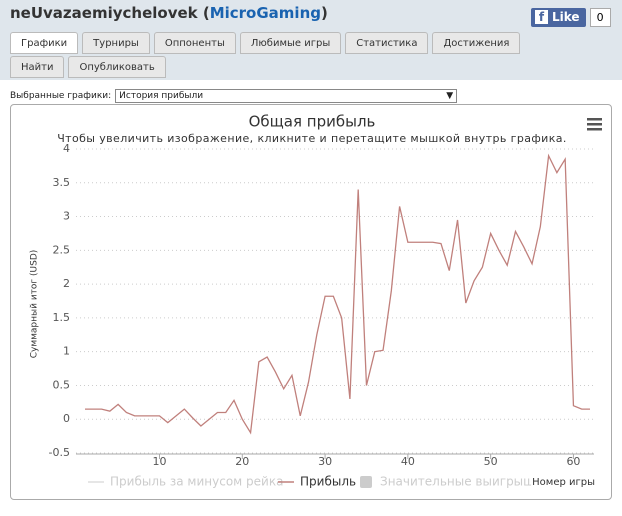 Image resolution: width=622 pixels, height=516 pixels. Describe the element at coordinates (242, 461) in the screenshot. I see `x-tick-label: 20` at that location.